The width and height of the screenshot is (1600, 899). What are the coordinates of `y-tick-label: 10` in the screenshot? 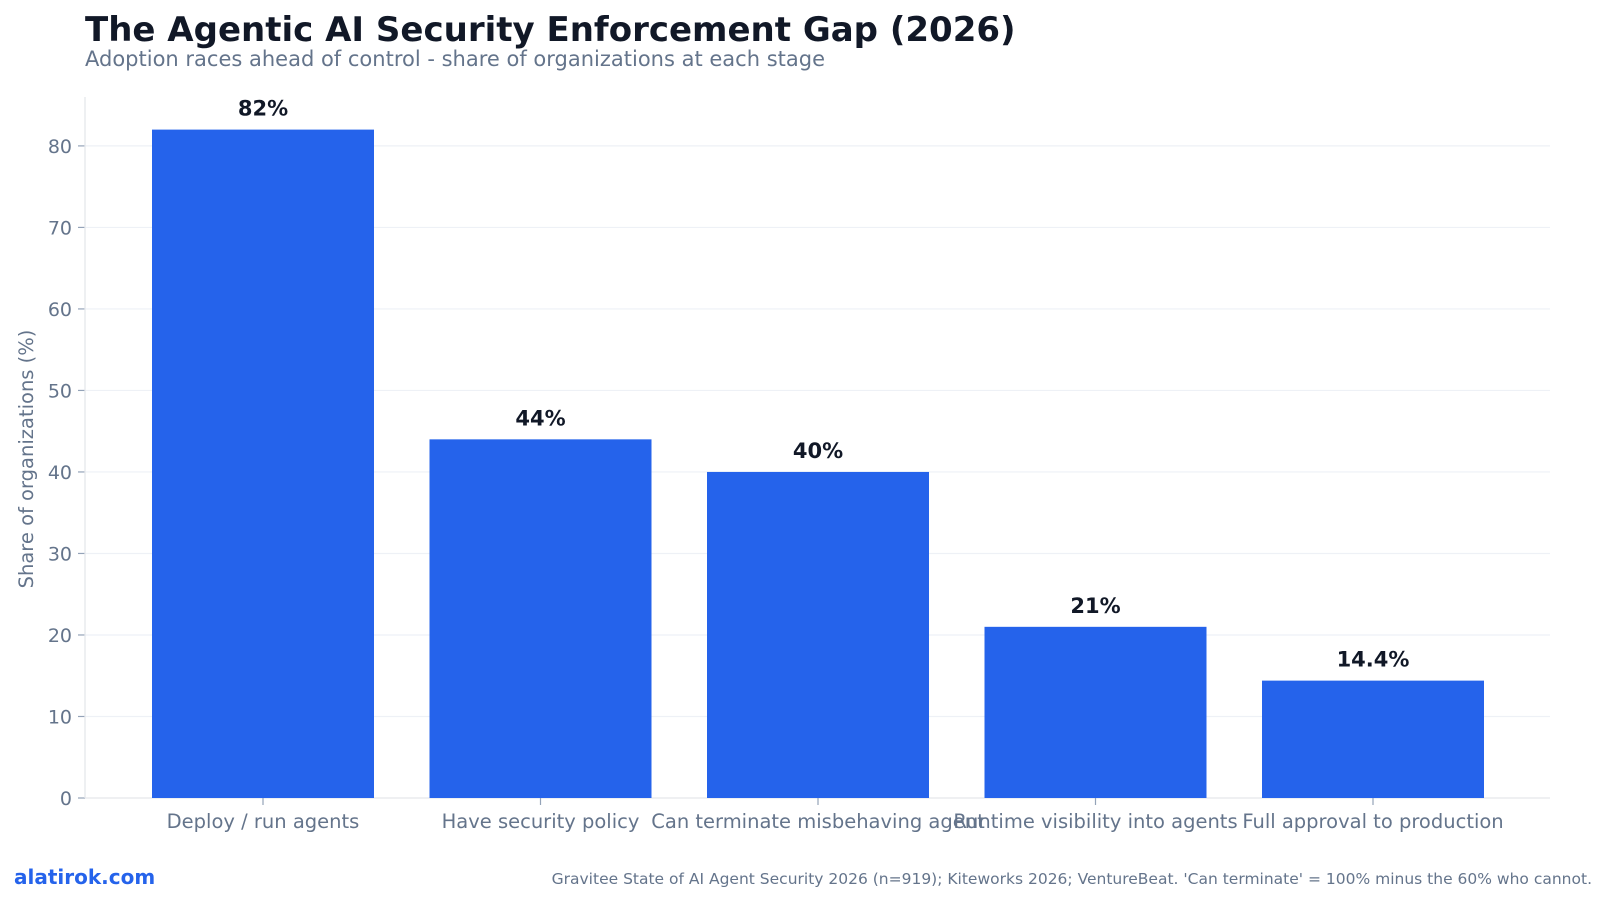 It's located at (60, 717).